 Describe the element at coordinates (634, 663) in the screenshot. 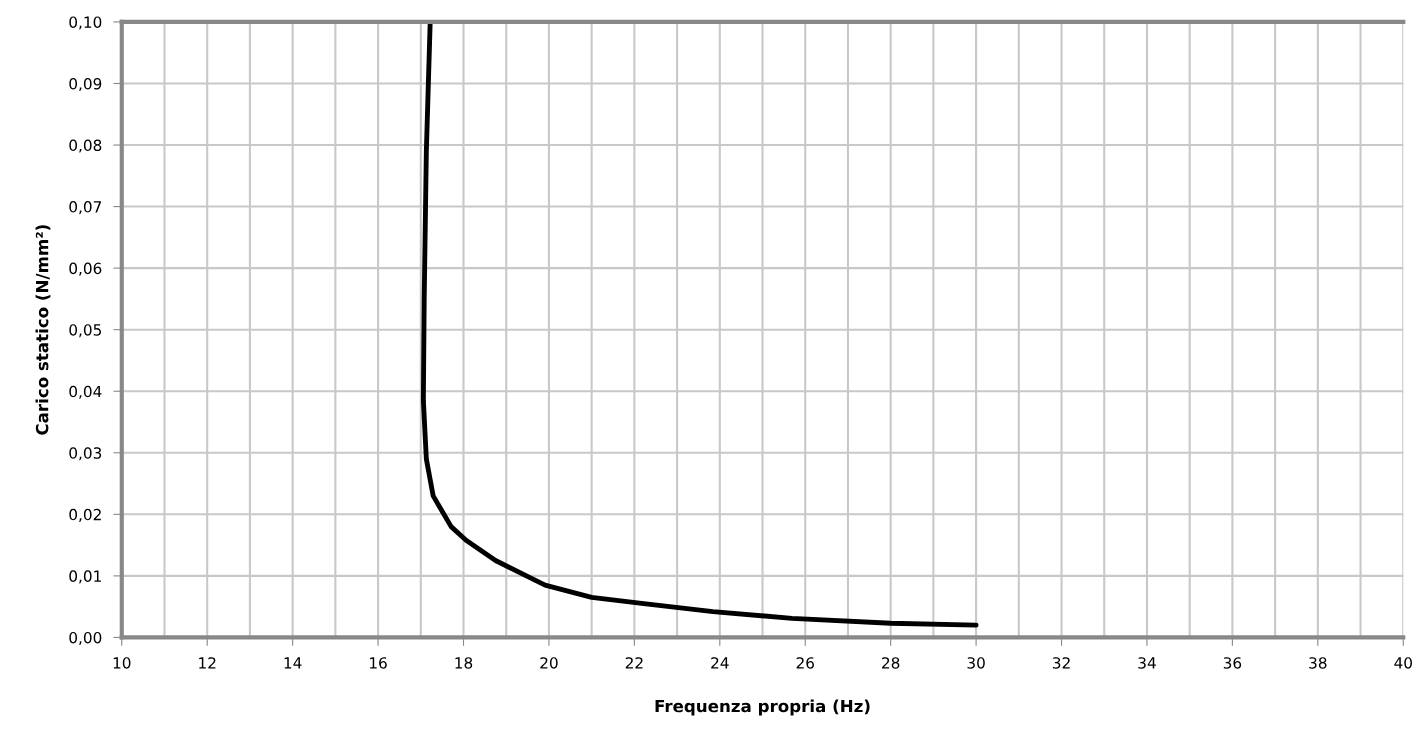

I see `x-tick-label: 22` at that location.